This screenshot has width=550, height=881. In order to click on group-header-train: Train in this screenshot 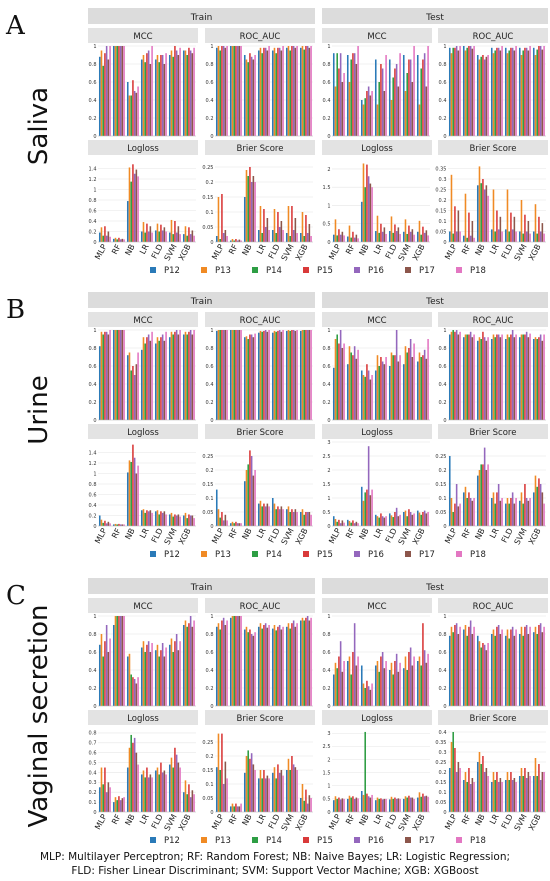, I will do `click(201, 588)`.